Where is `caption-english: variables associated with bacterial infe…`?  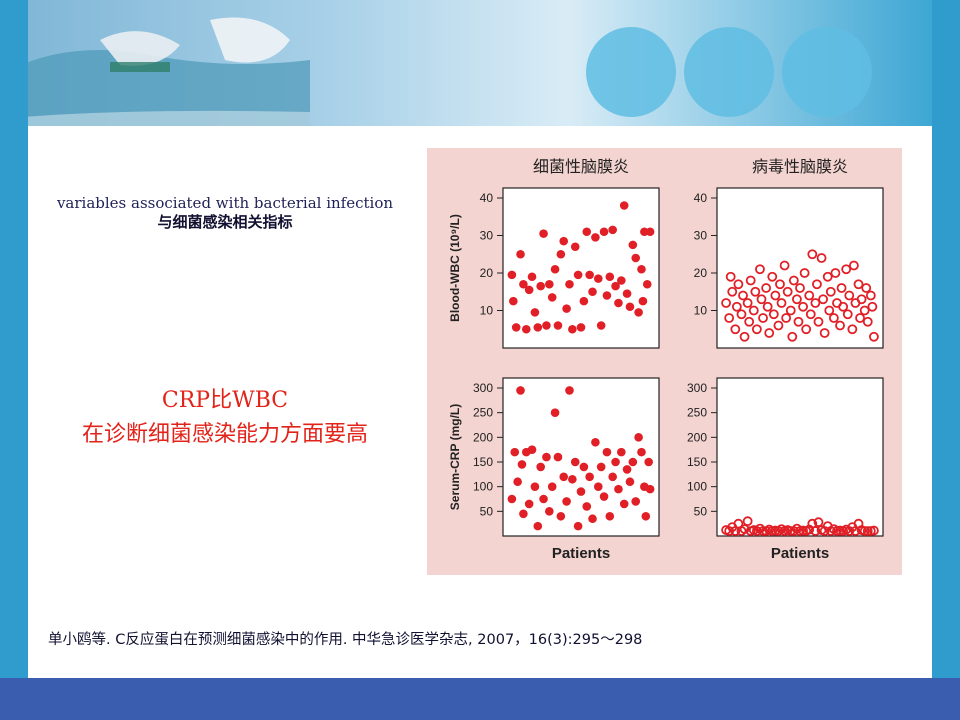
caption-english: variables associated with bacterial infe… is located at coordinates (225, 203).